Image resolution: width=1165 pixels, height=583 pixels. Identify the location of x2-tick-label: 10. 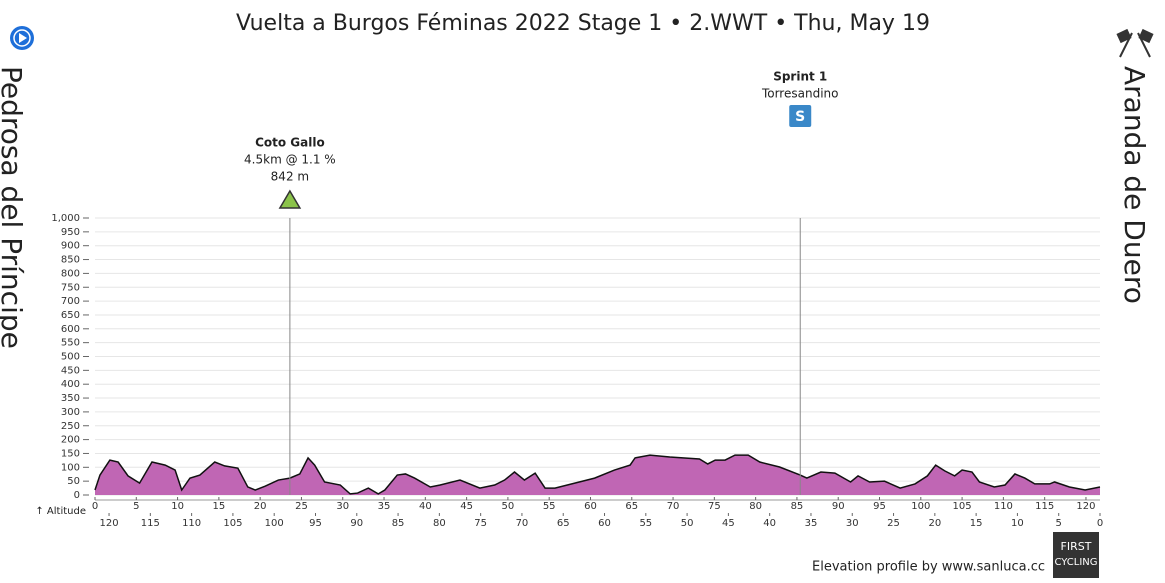
(1017, 523).